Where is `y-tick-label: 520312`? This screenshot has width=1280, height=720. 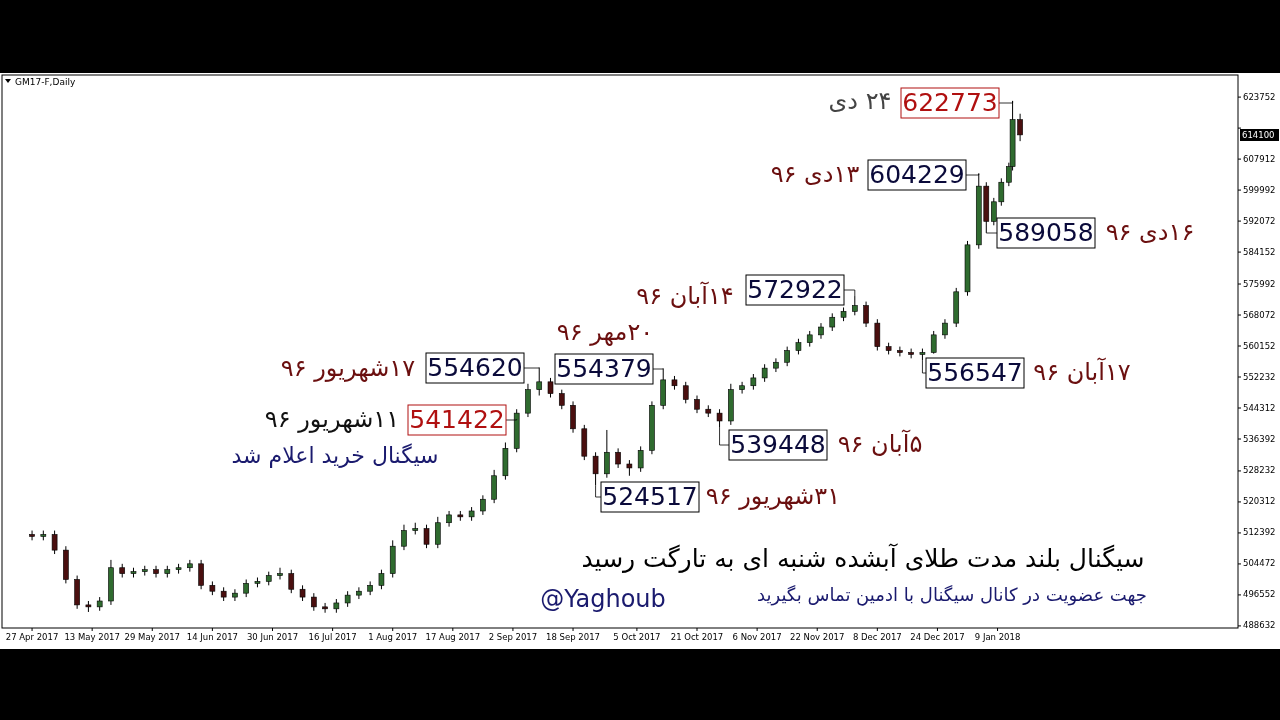 y-tick-label: 520312 is located at coordinates (1259, 501).